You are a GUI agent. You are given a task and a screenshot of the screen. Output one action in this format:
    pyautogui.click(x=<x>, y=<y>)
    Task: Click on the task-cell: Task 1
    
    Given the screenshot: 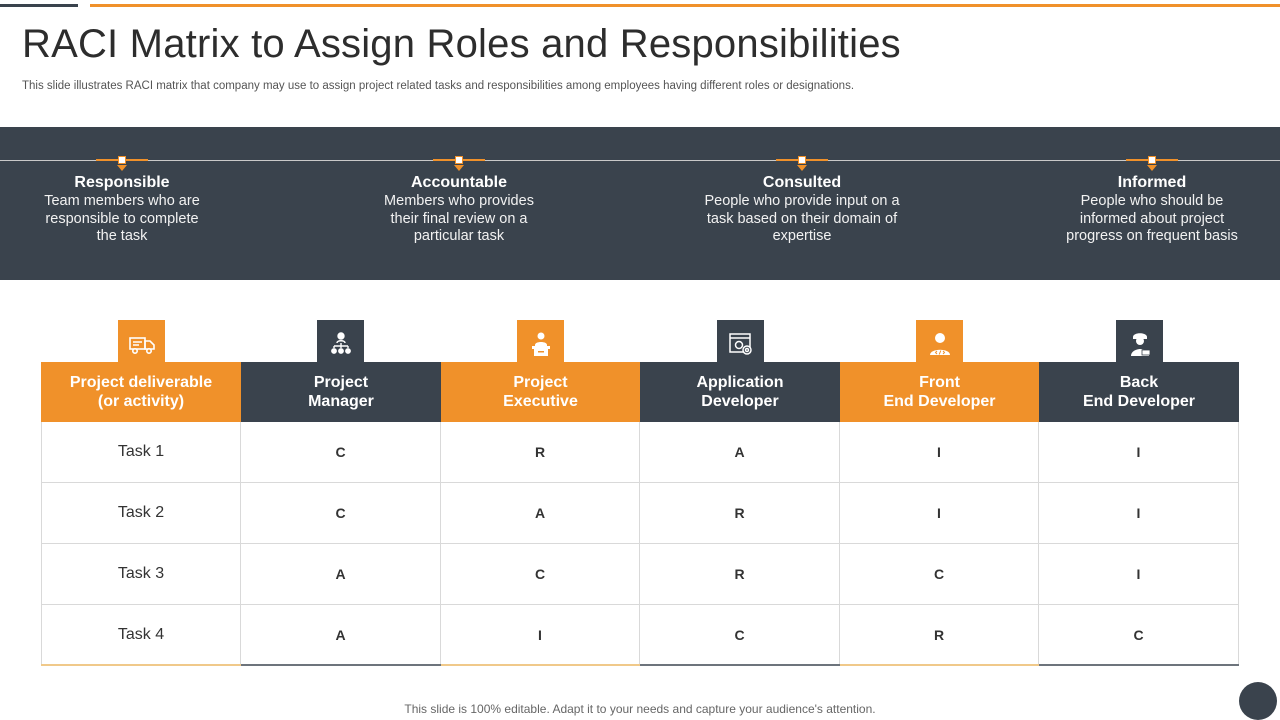 What is the action you would take?
    pyautogui.click(x=141, y=452)
    